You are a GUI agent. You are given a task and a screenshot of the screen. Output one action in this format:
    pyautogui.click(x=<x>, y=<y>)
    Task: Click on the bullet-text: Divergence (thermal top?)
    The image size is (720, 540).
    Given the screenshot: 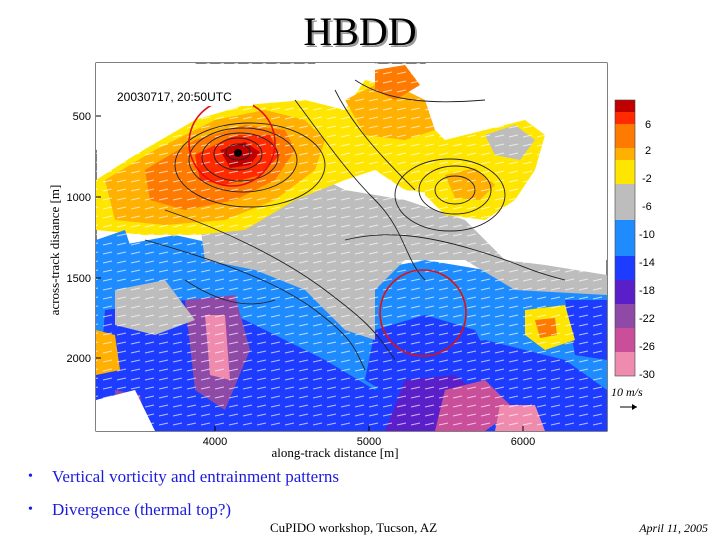 What is the action you would take?
    pyautogui.click(x=142, y=509)
    